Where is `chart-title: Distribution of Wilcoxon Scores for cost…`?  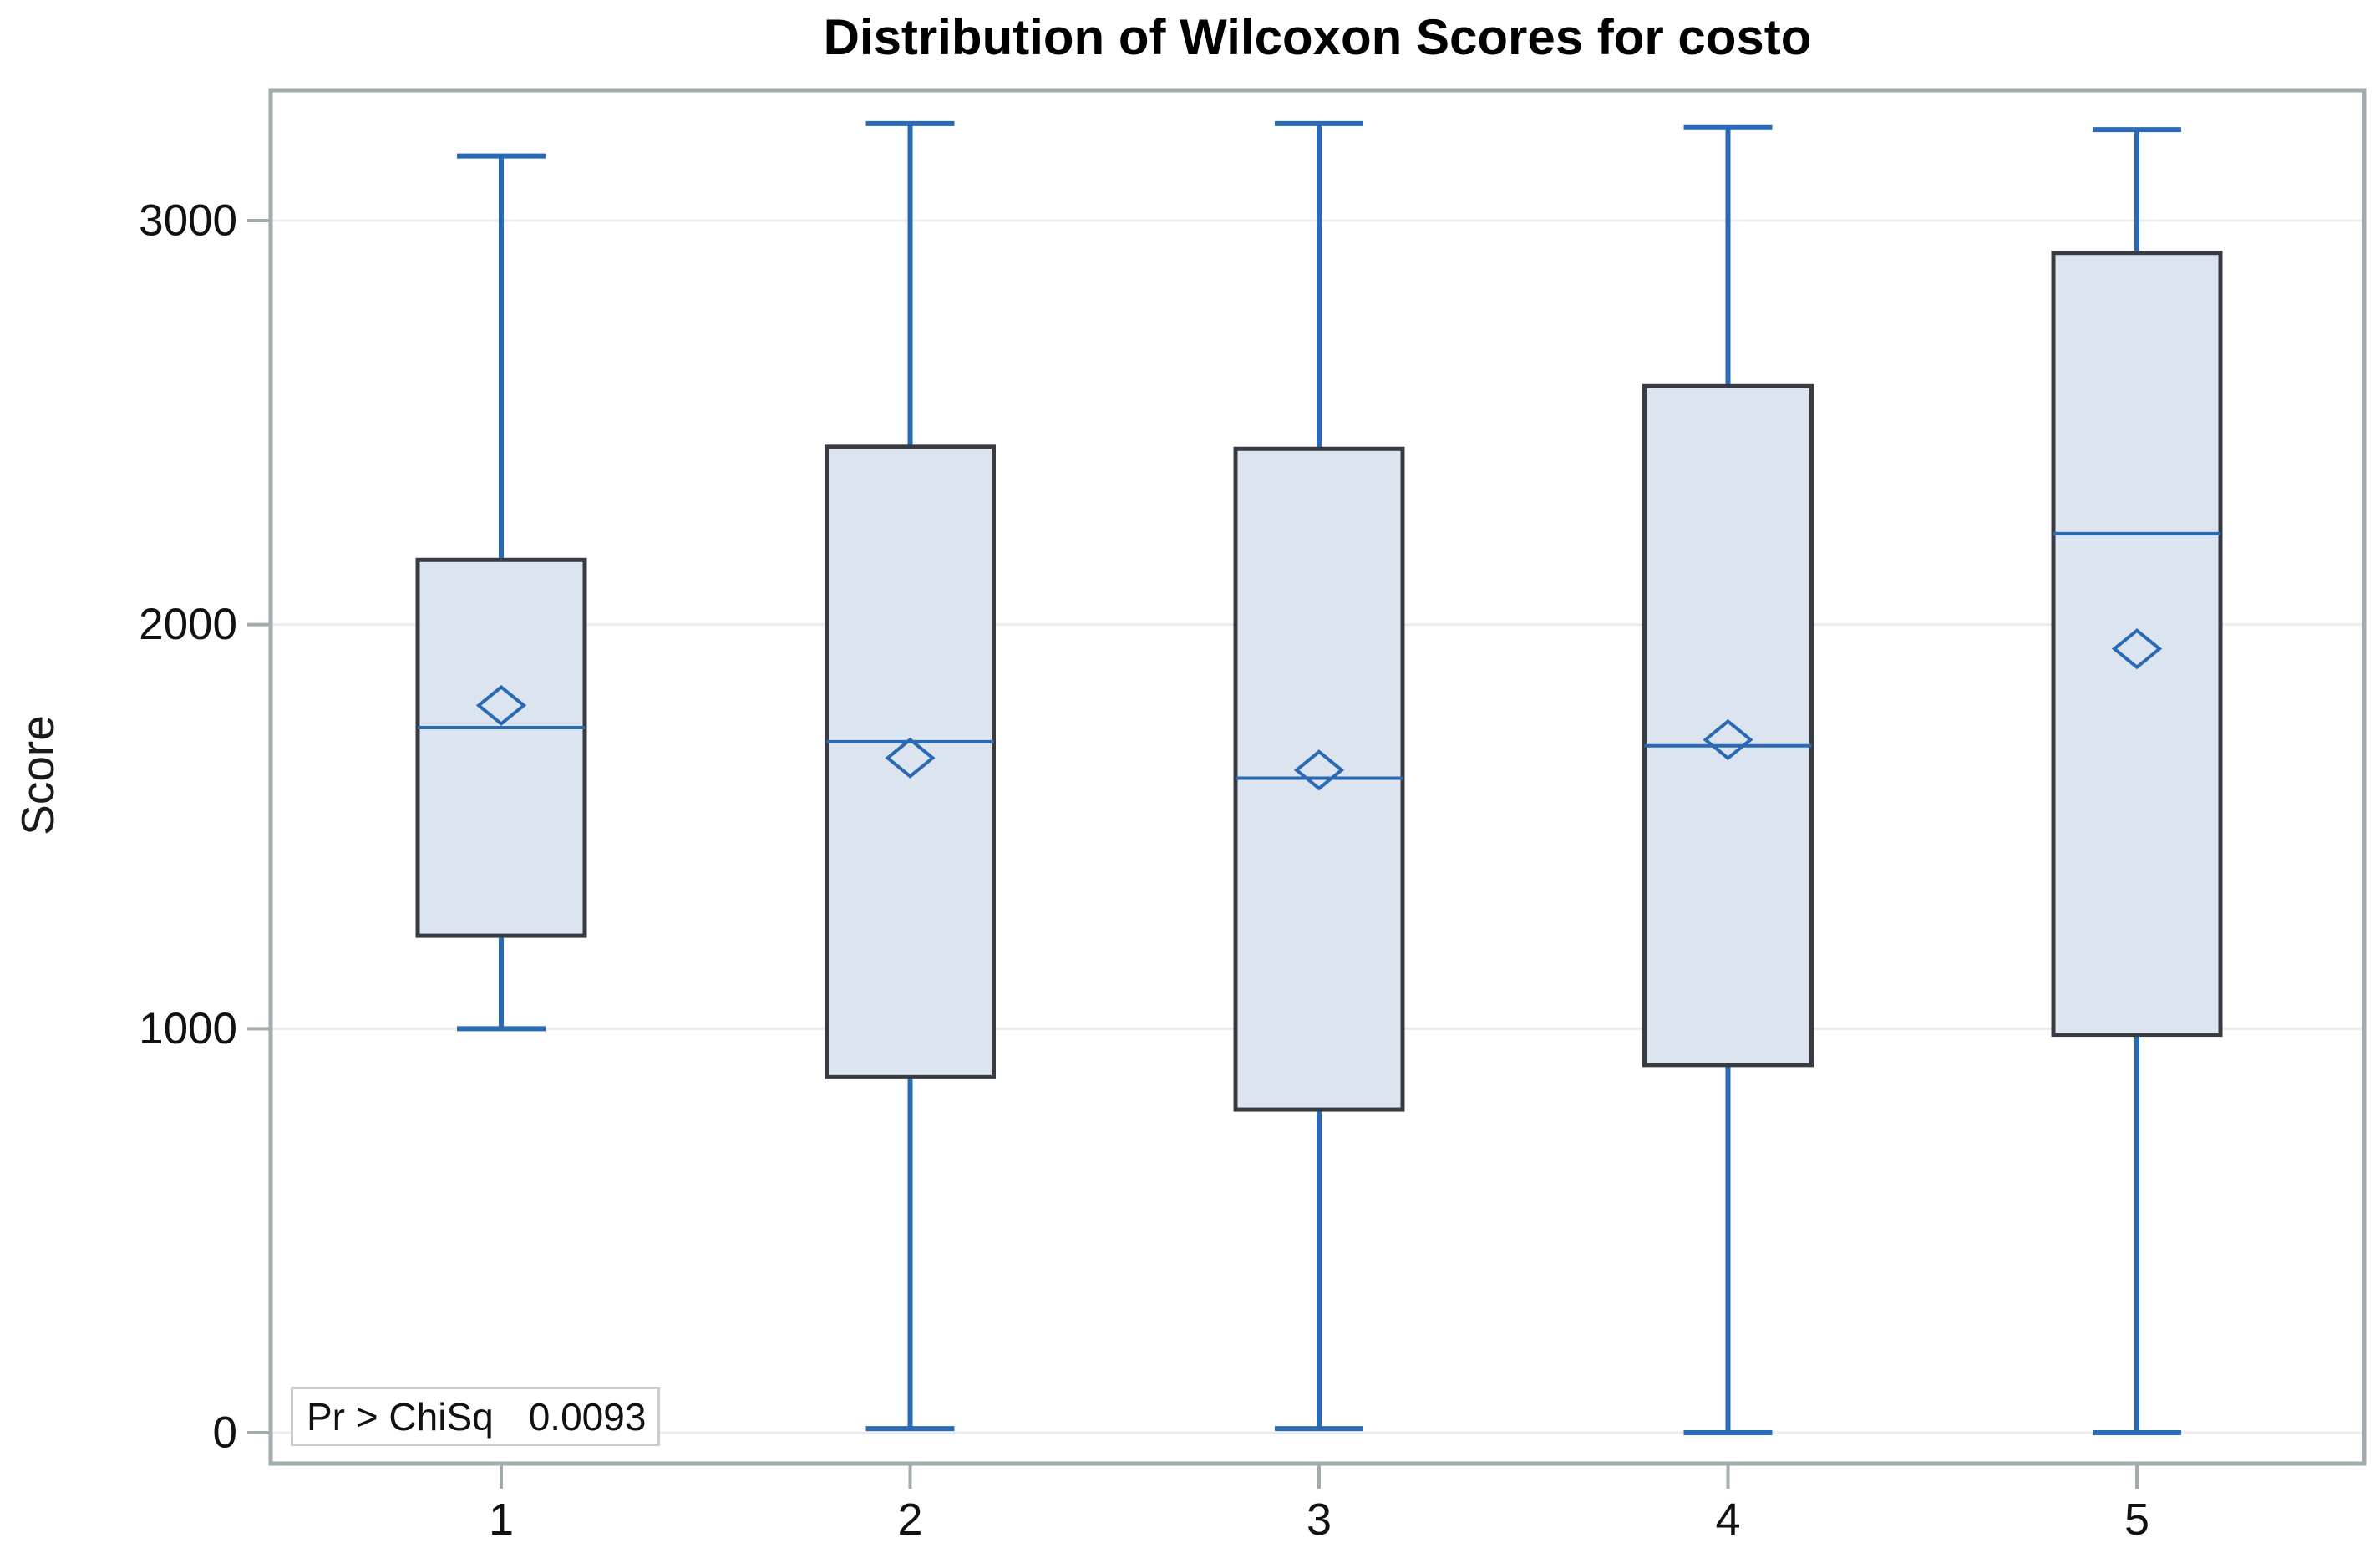 chart-title: Distribution of Wilcoxon Scores for cost… is located at coordinates (1317, 37).